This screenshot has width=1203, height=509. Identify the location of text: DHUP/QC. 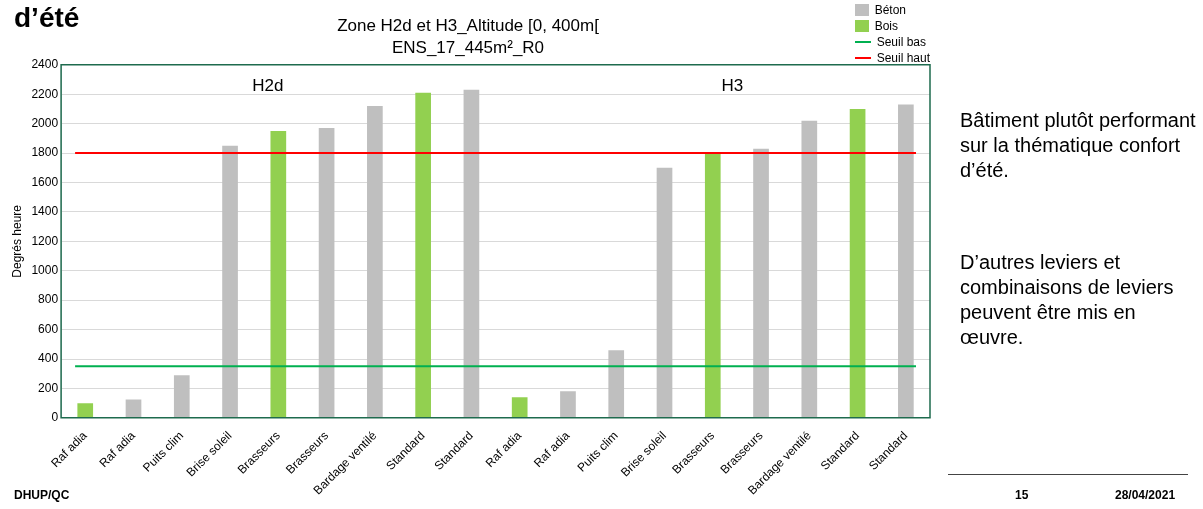
(42, 495).